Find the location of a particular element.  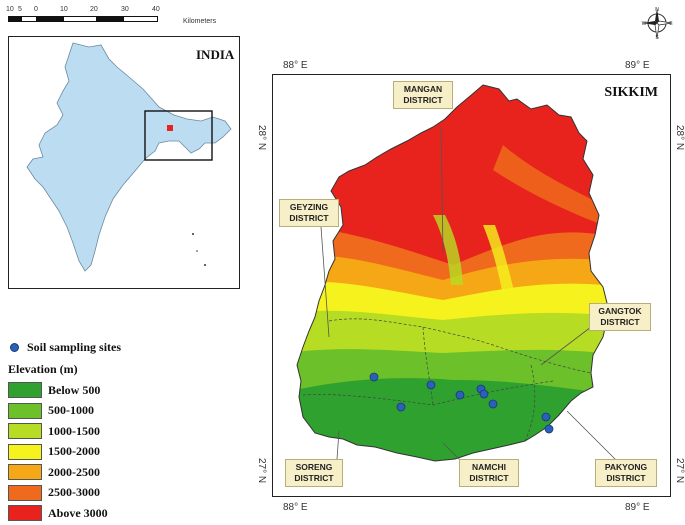

district-label-geyzing: GEYZING DISTRICT is located at coordinates (309, 213).